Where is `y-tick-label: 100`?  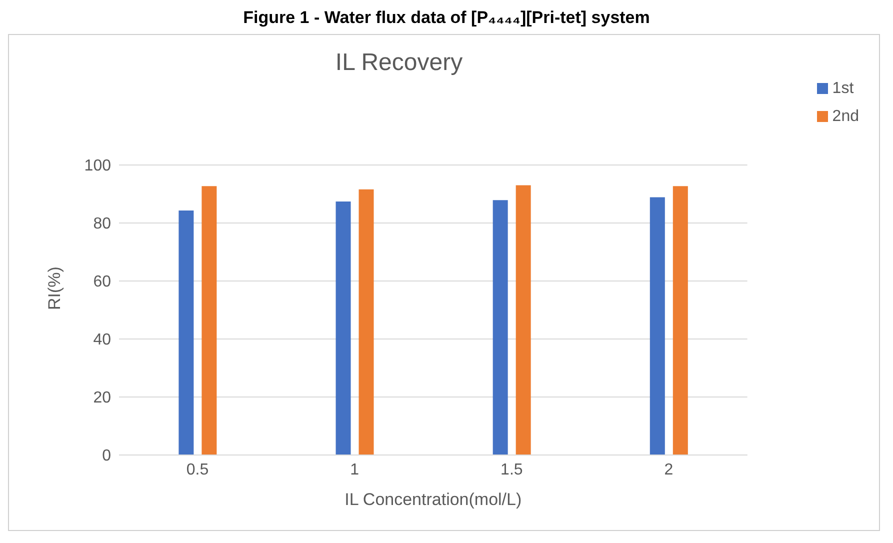 y-tick-label: 100 is located at coordinates (98, 166).